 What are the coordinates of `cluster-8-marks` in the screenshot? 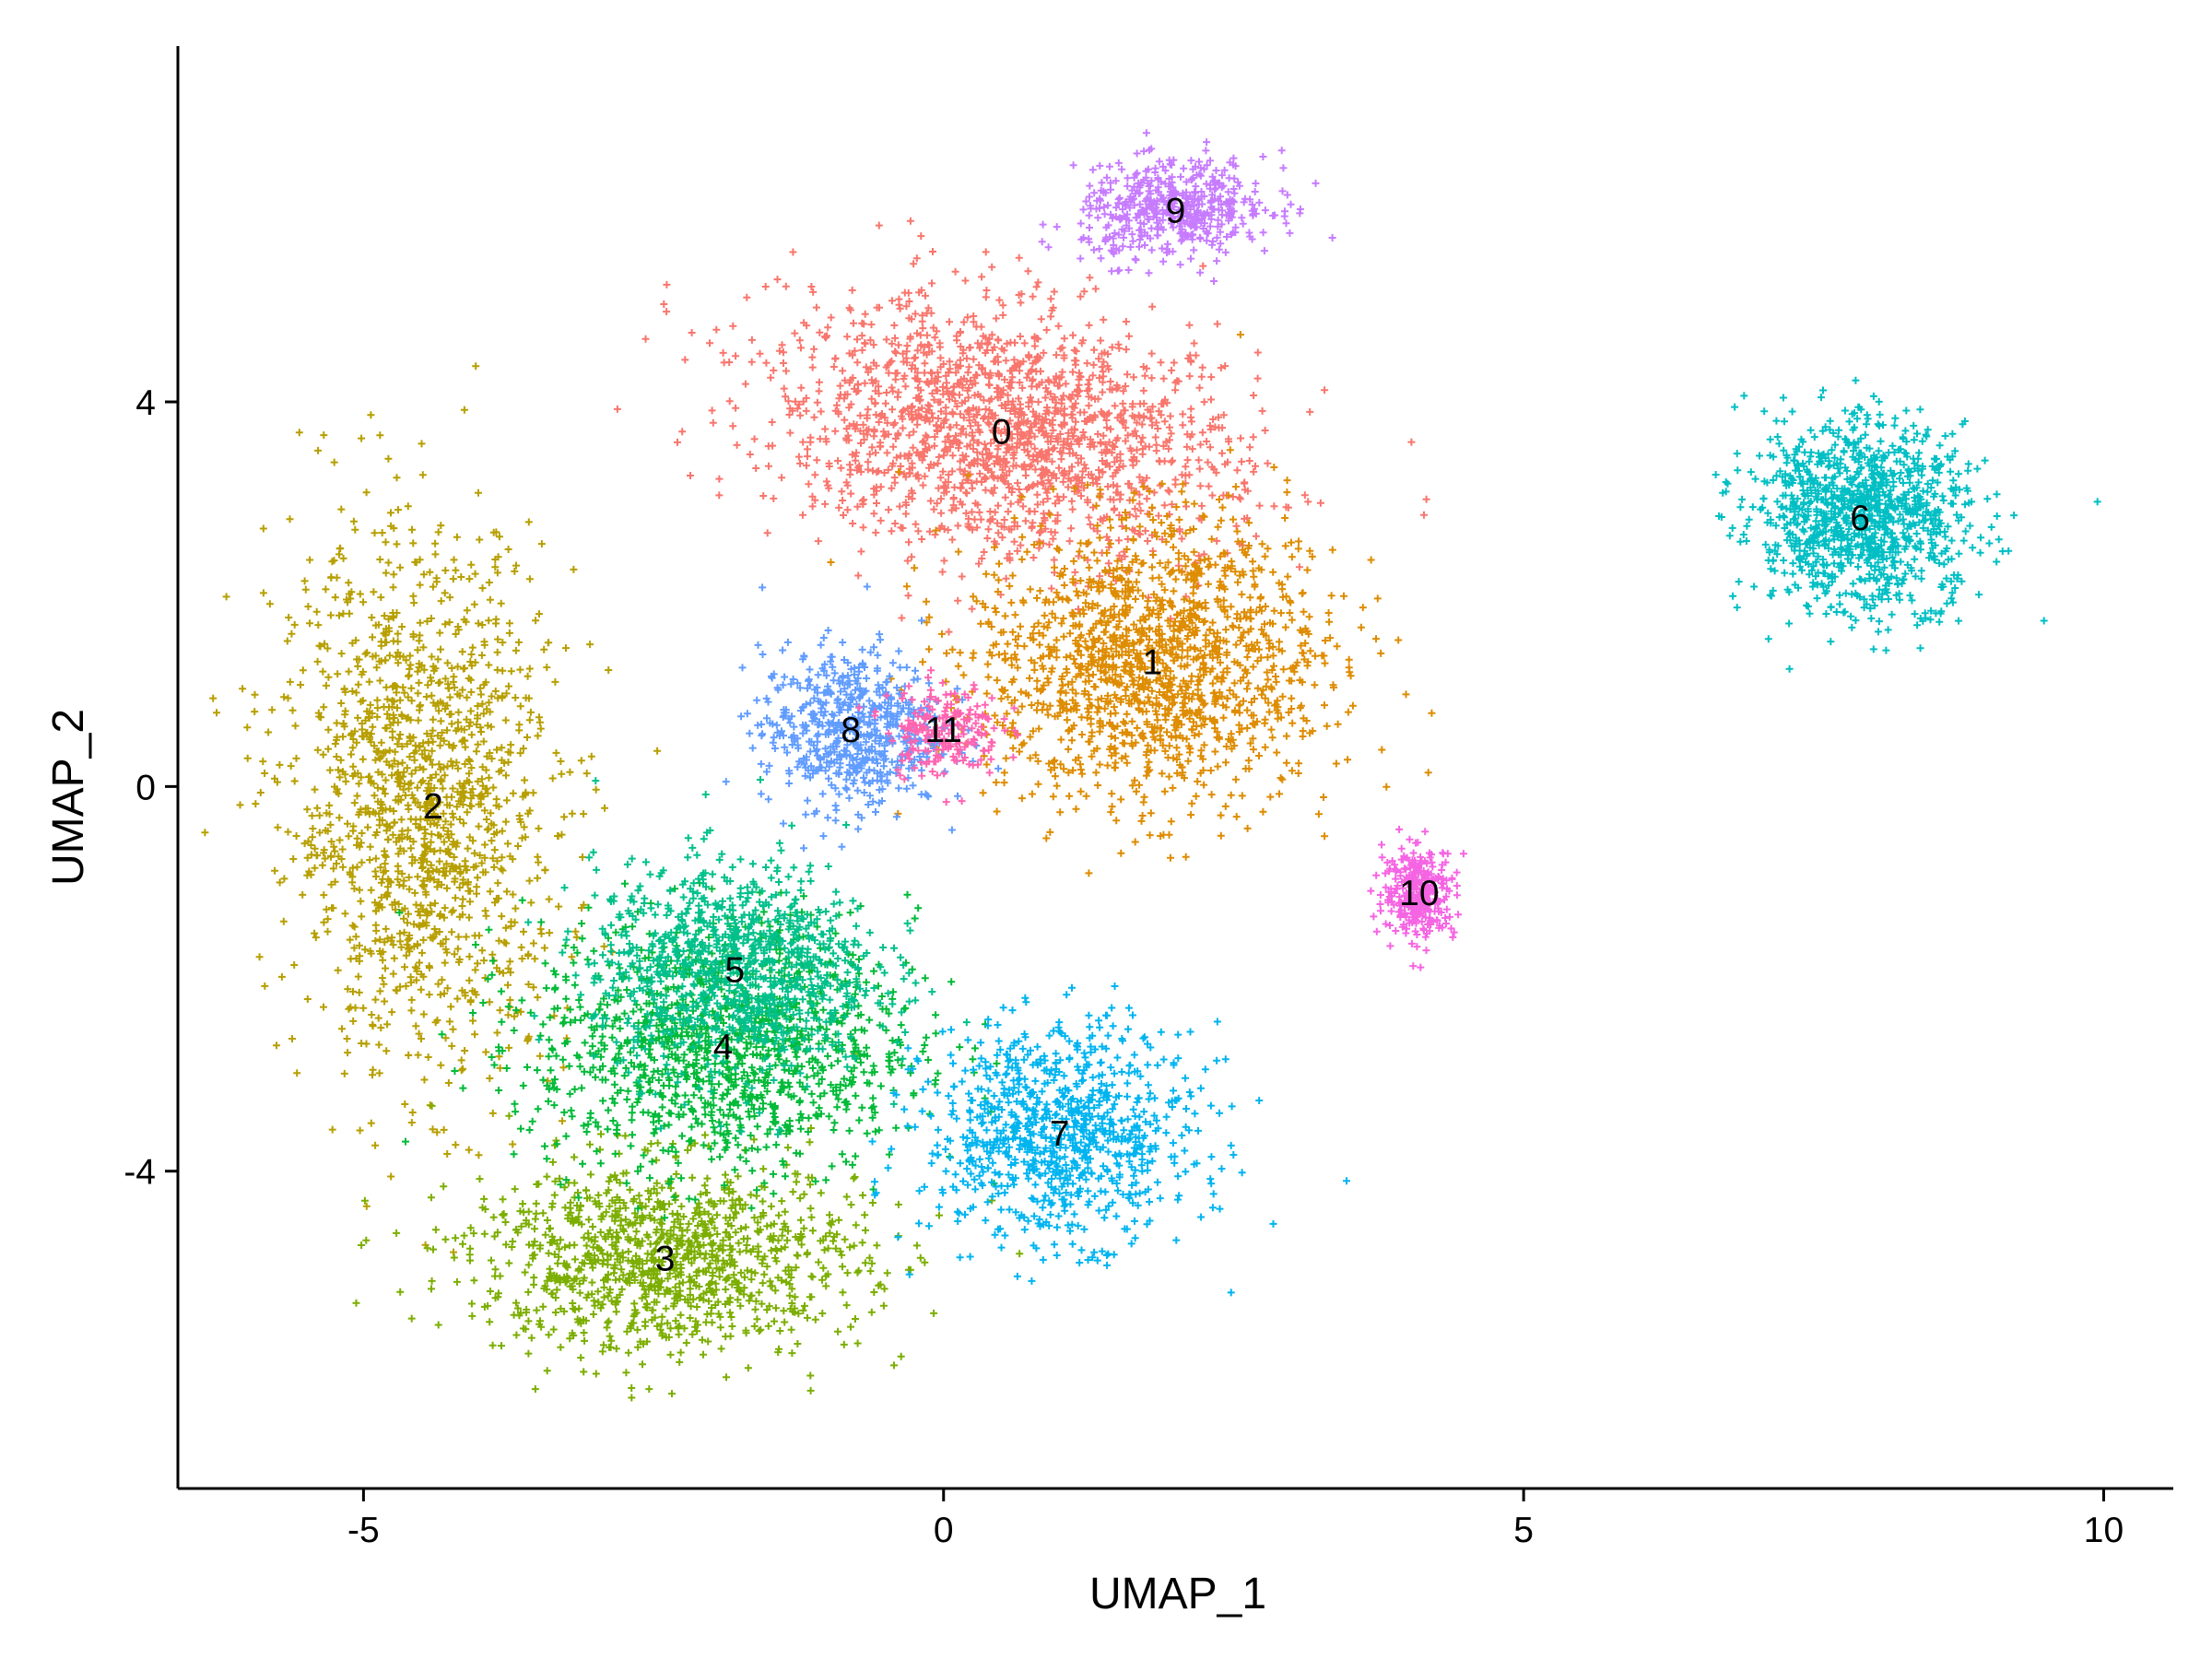 It's located at (862, 717).